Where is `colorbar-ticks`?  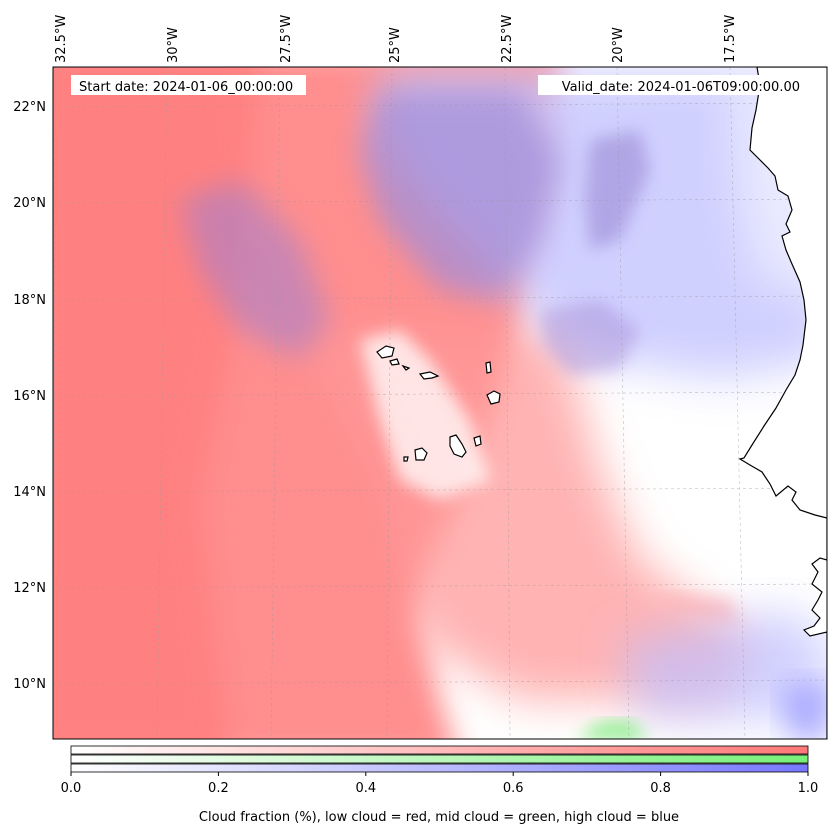
colorbar-ticks is located at coordinates (439, 774).